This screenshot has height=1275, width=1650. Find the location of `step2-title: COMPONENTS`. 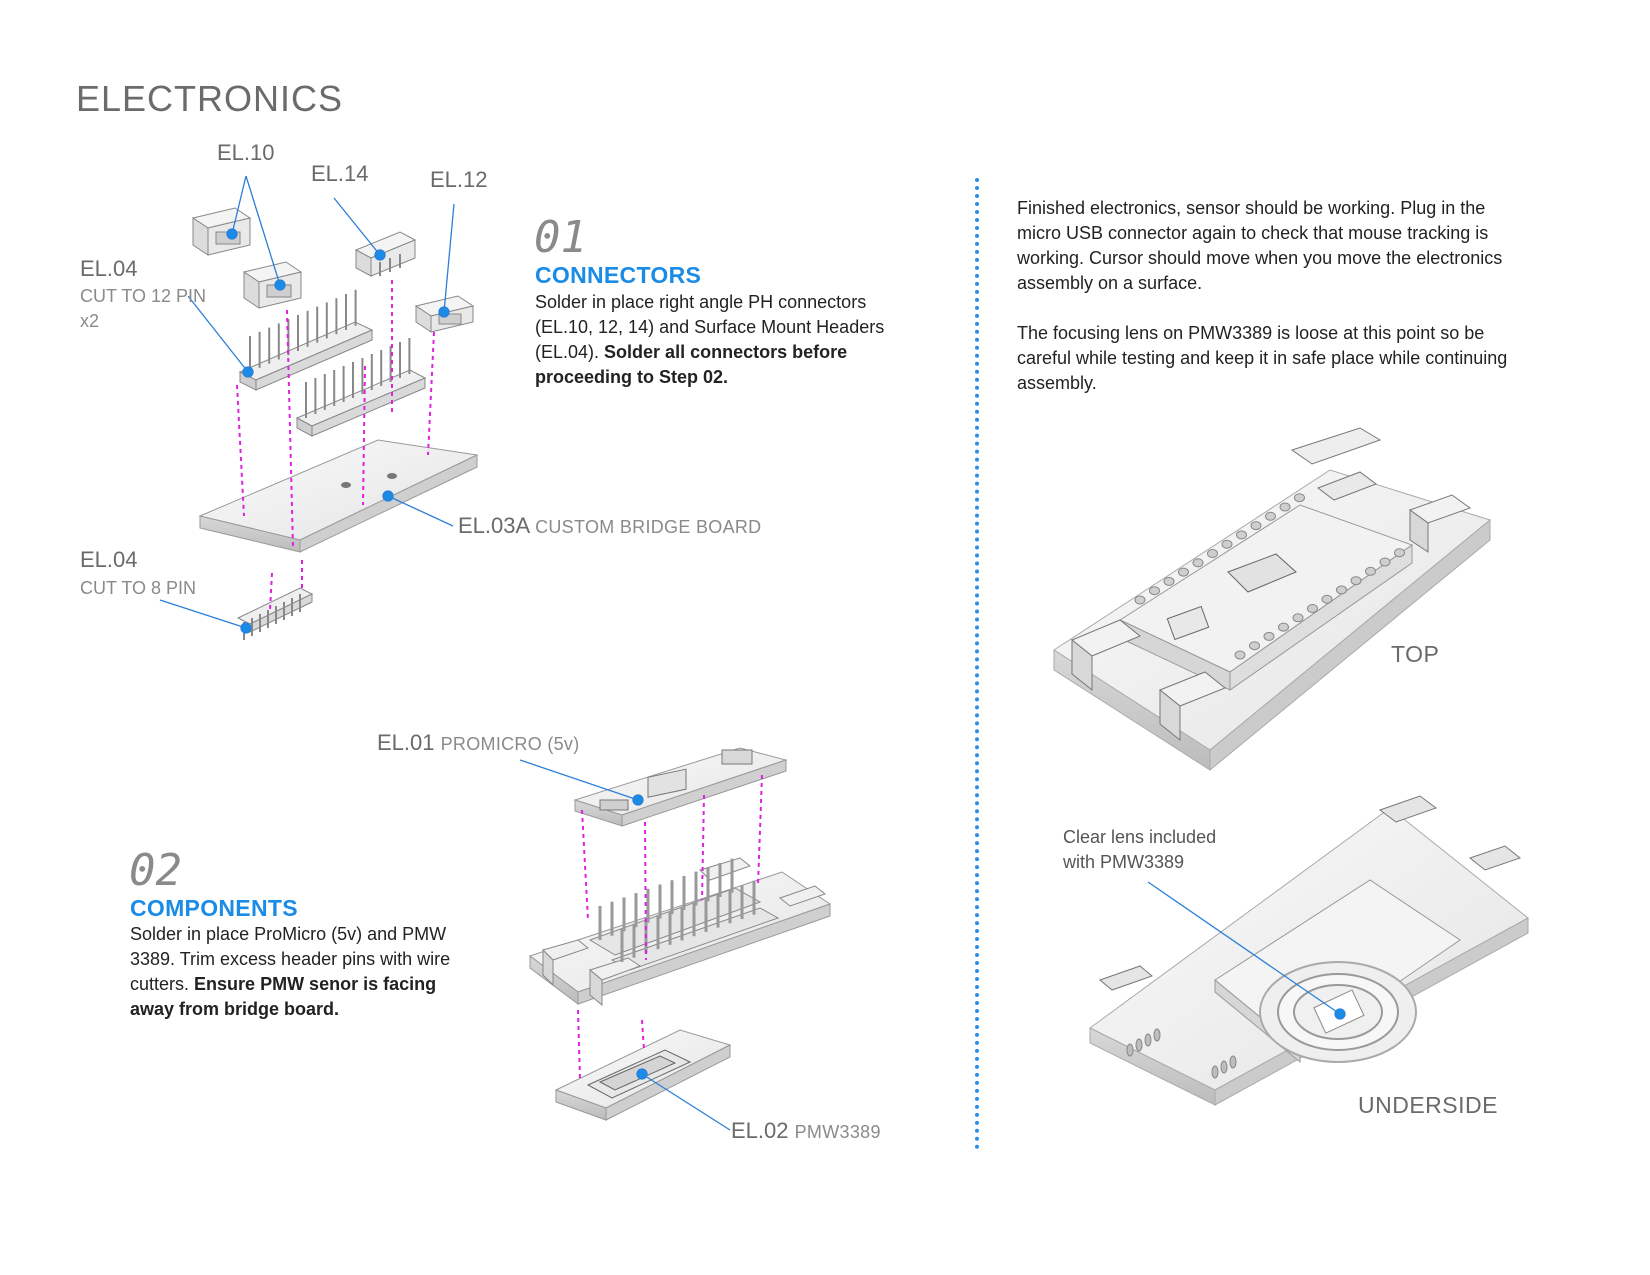

step2-title: COMPONENTS is located at coordinates (214, 908).